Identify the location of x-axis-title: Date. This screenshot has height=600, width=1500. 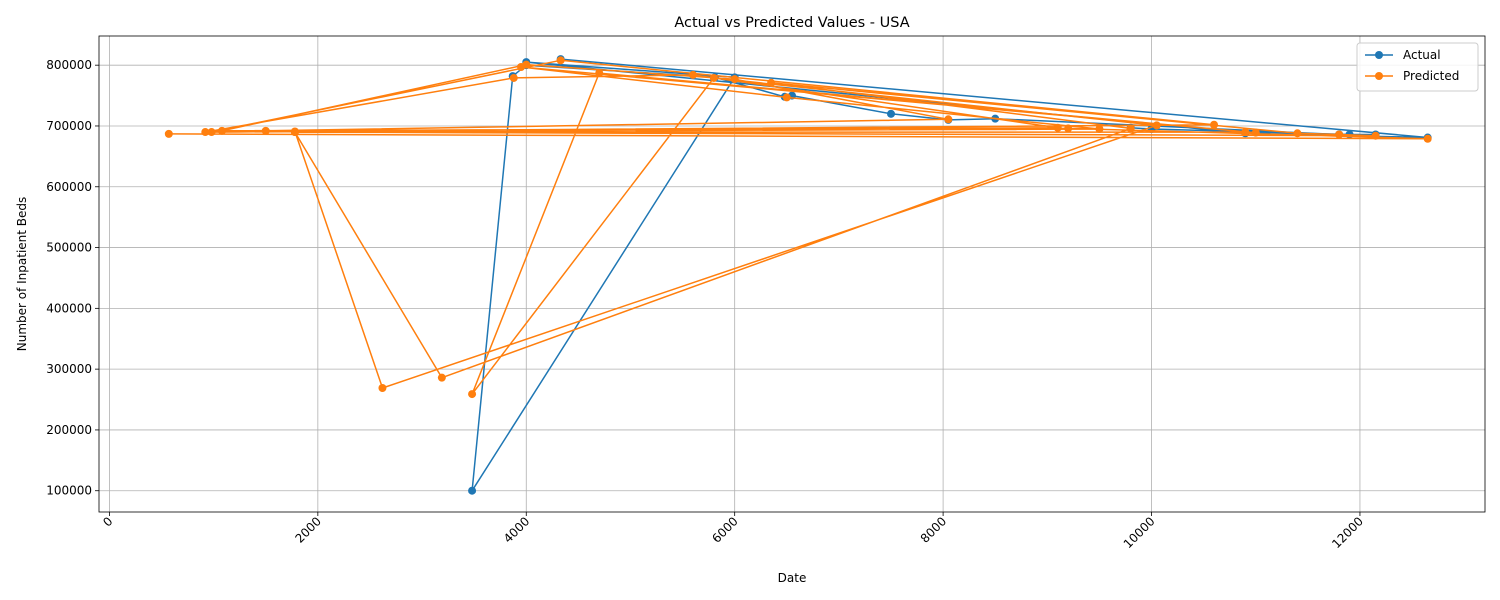
(792, 578).